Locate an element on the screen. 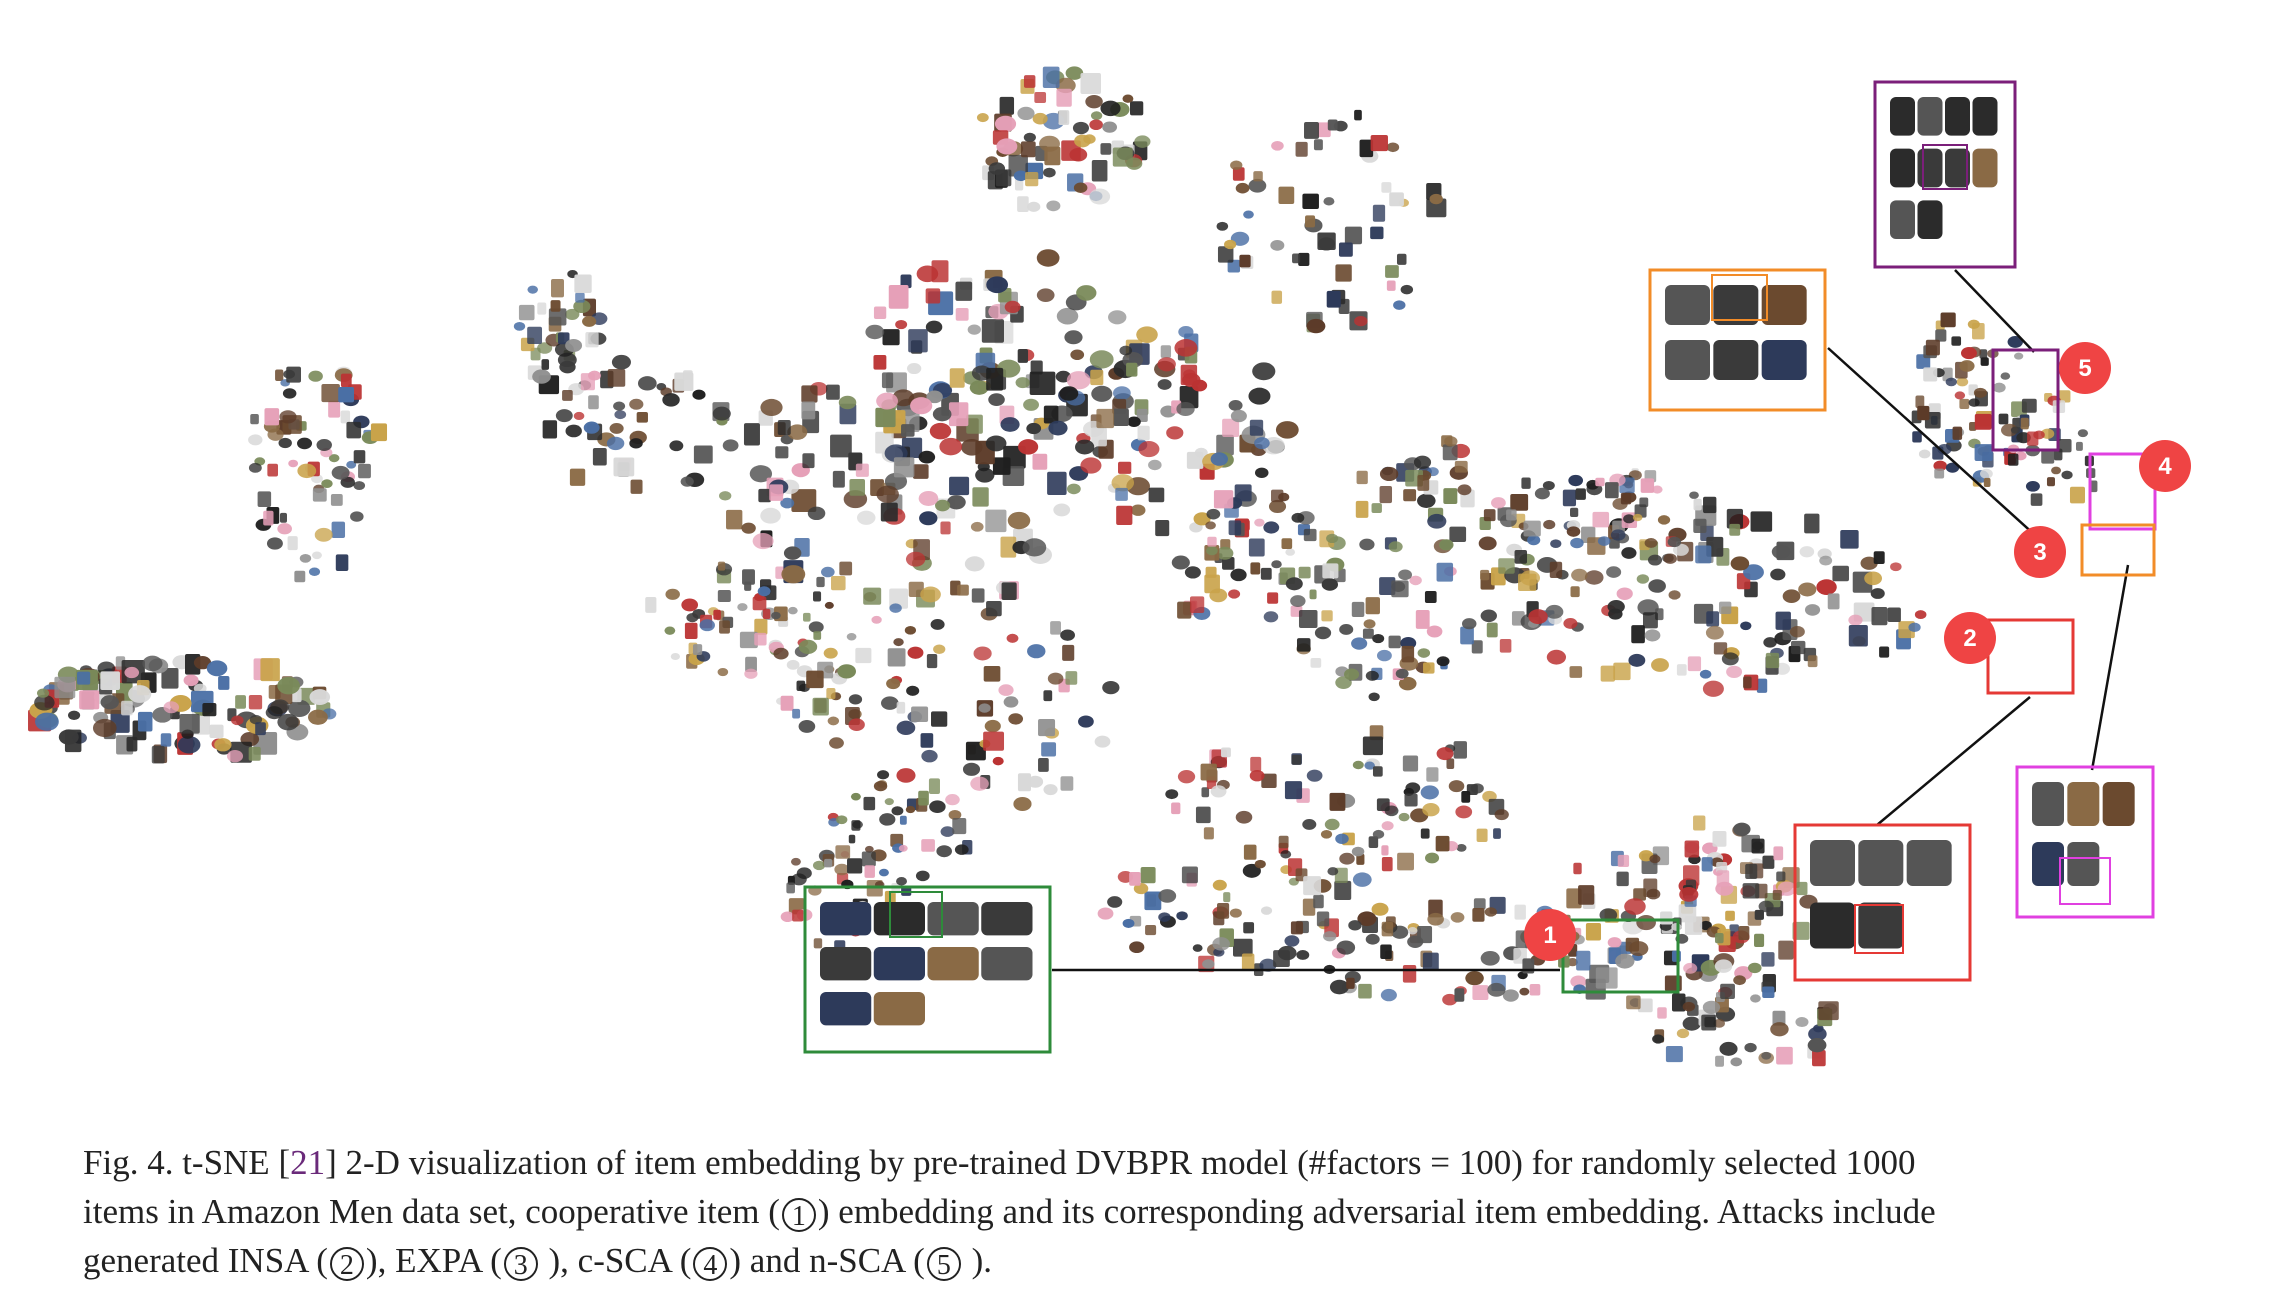 The height and width of the screenshot is (1293, 2280). cooperative-inset-box is located at coordinates (927, 969).